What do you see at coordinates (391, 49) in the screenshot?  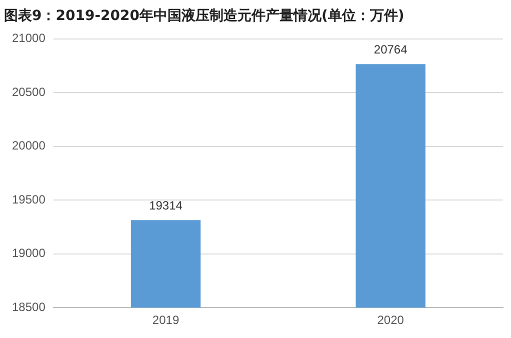 I see `data-label: 20764` at bounding box center [391, 49].